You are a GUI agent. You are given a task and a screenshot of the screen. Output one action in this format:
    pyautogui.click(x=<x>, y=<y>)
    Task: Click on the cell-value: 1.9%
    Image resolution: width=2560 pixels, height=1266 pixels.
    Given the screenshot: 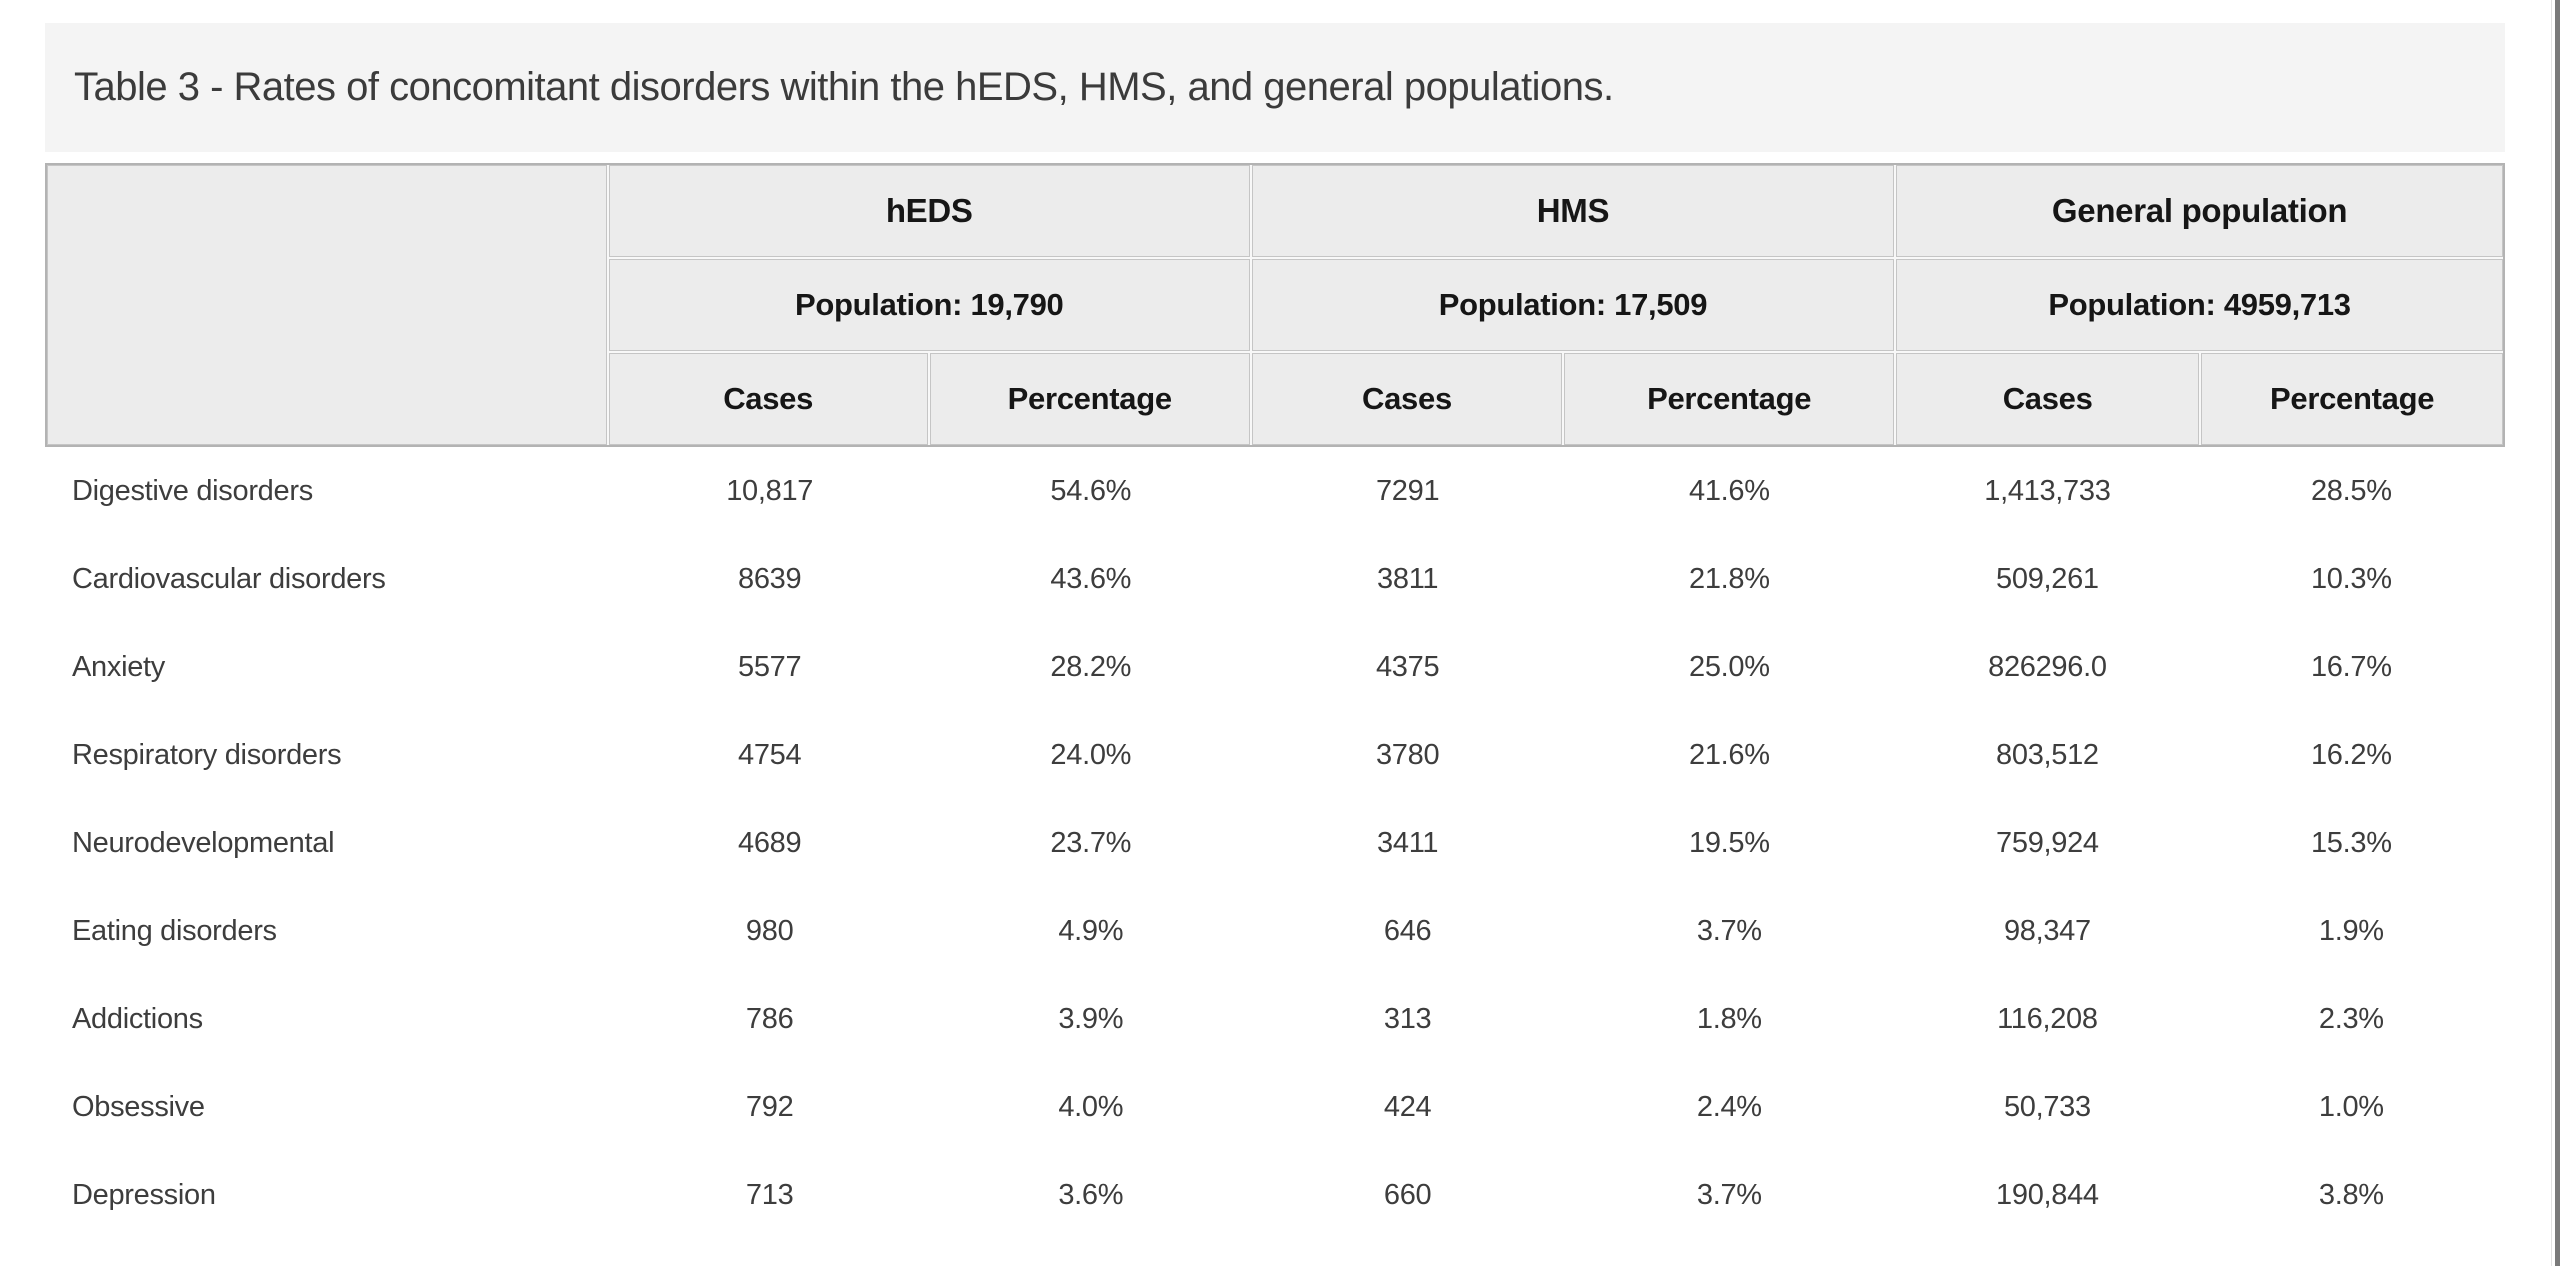 What is the action you would take?
    pyautogui.click(x=2351, y=930)
    